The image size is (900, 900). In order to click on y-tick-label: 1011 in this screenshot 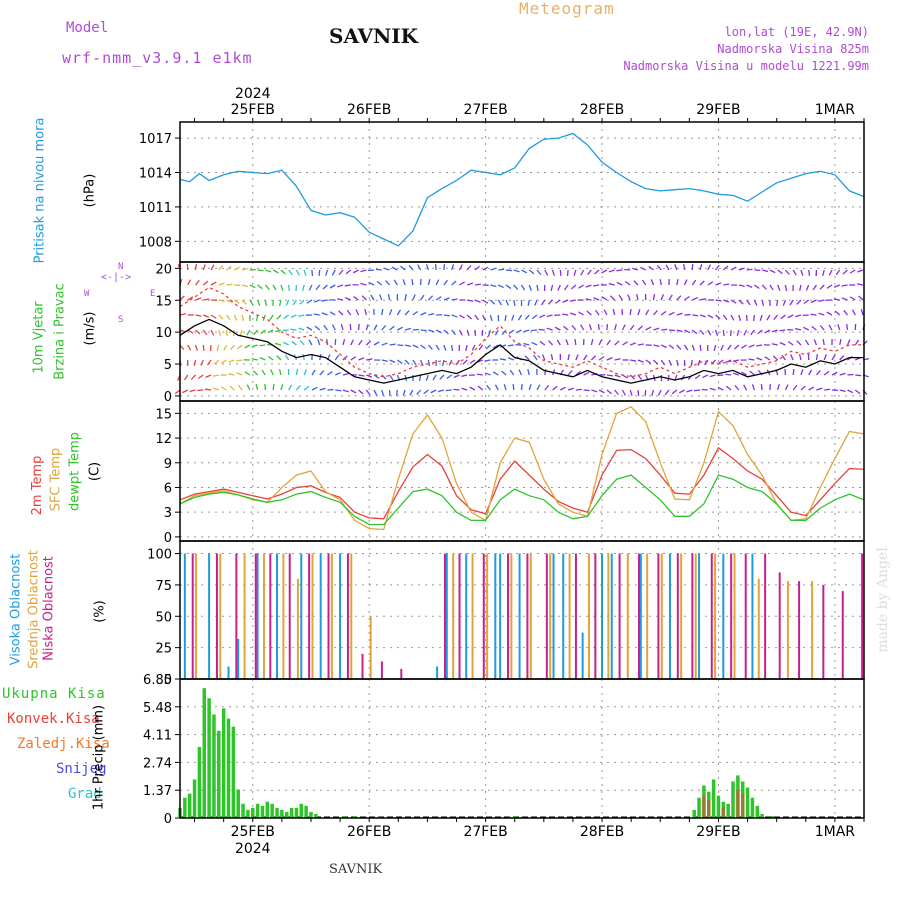, I will do `click(155, 208)`.